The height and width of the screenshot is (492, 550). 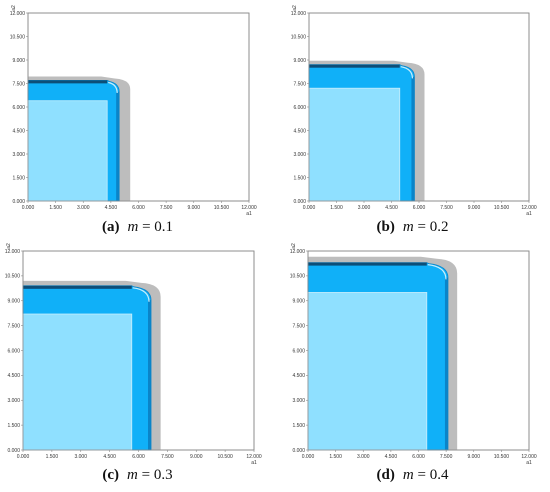 What do you see at coordinates (529, 457) in the screenshot?
I see `x-tick-label-d: 12.000` at bounding box center [529, 457].